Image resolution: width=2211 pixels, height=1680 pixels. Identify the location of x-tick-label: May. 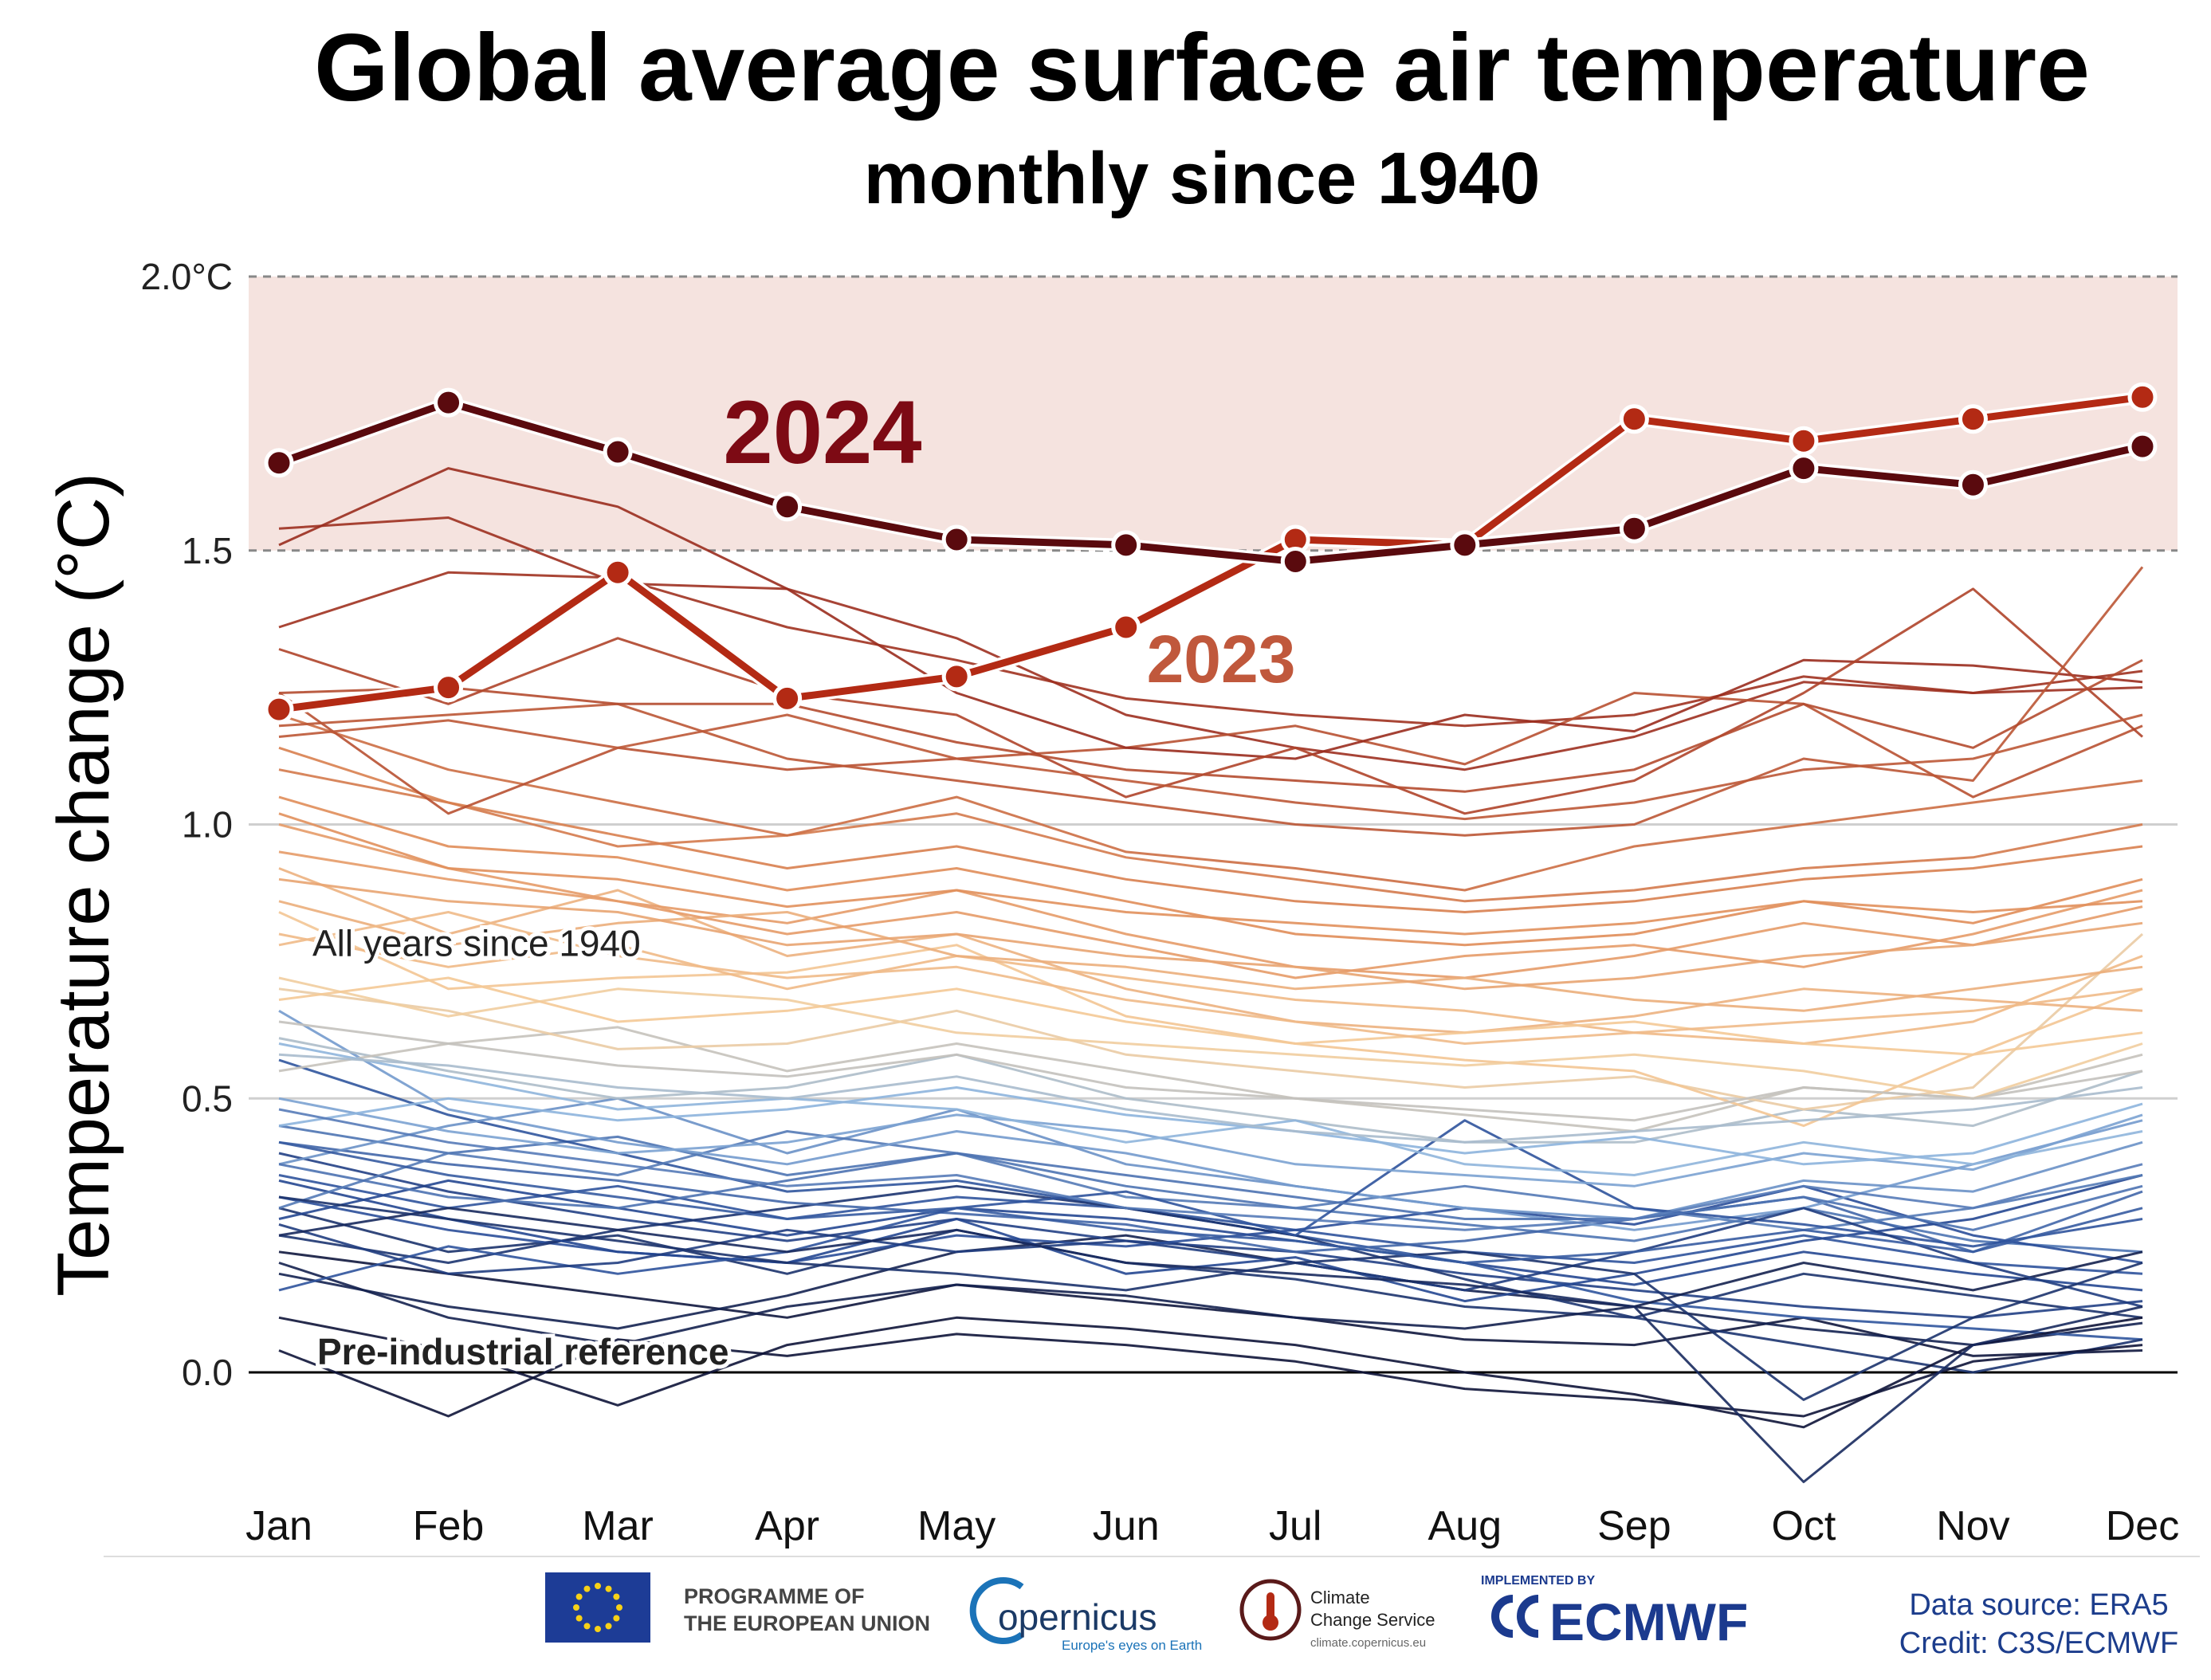
(956, 1526).